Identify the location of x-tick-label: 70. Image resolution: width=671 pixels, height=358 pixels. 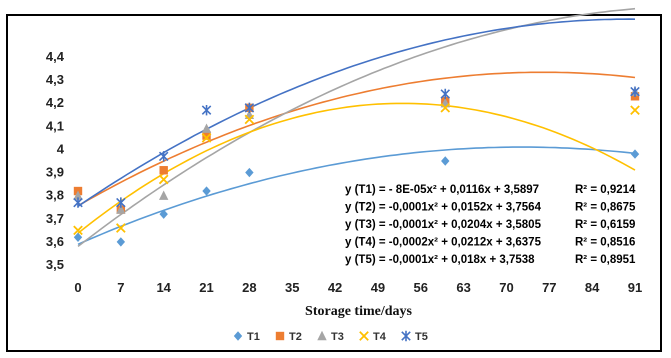
(506, 287).